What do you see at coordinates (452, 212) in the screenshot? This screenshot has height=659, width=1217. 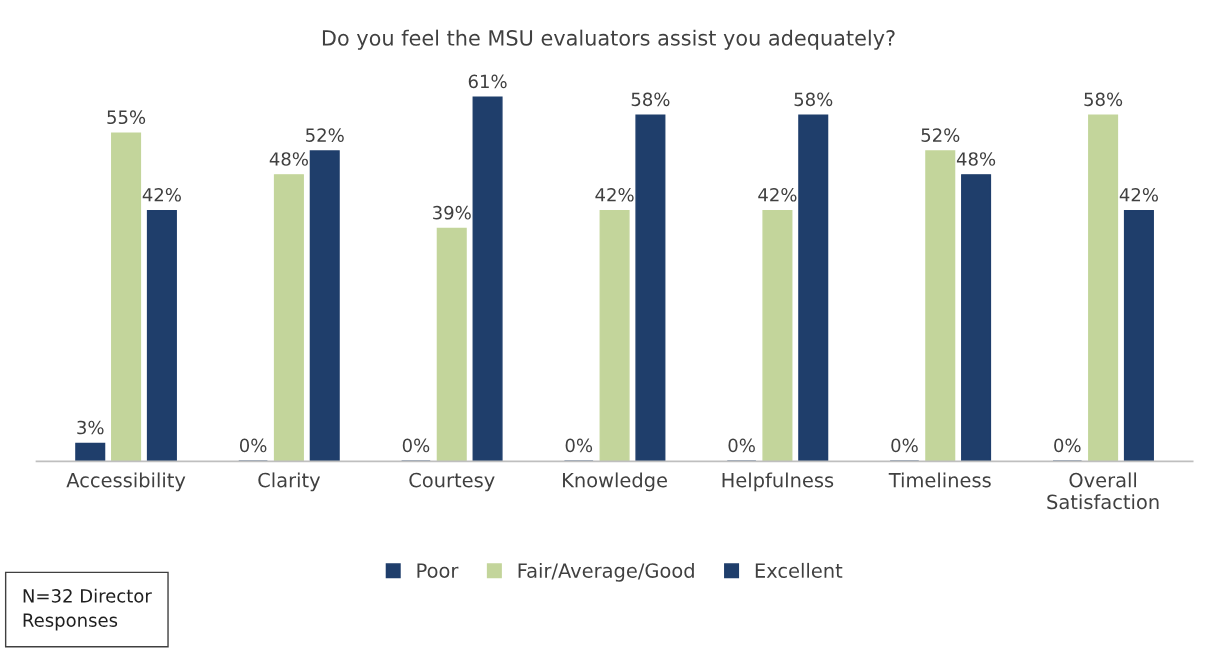 I see `data-label: 39%` at bounding box center [452, 212].